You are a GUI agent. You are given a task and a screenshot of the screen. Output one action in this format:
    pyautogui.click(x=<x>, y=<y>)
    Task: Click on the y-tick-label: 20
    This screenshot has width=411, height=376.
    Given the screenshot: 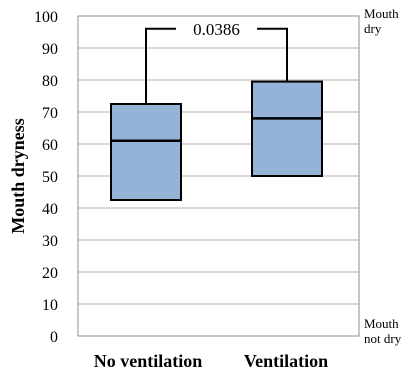 What is the action you would take?
    pyautogui.click(x=50, y=273)
    